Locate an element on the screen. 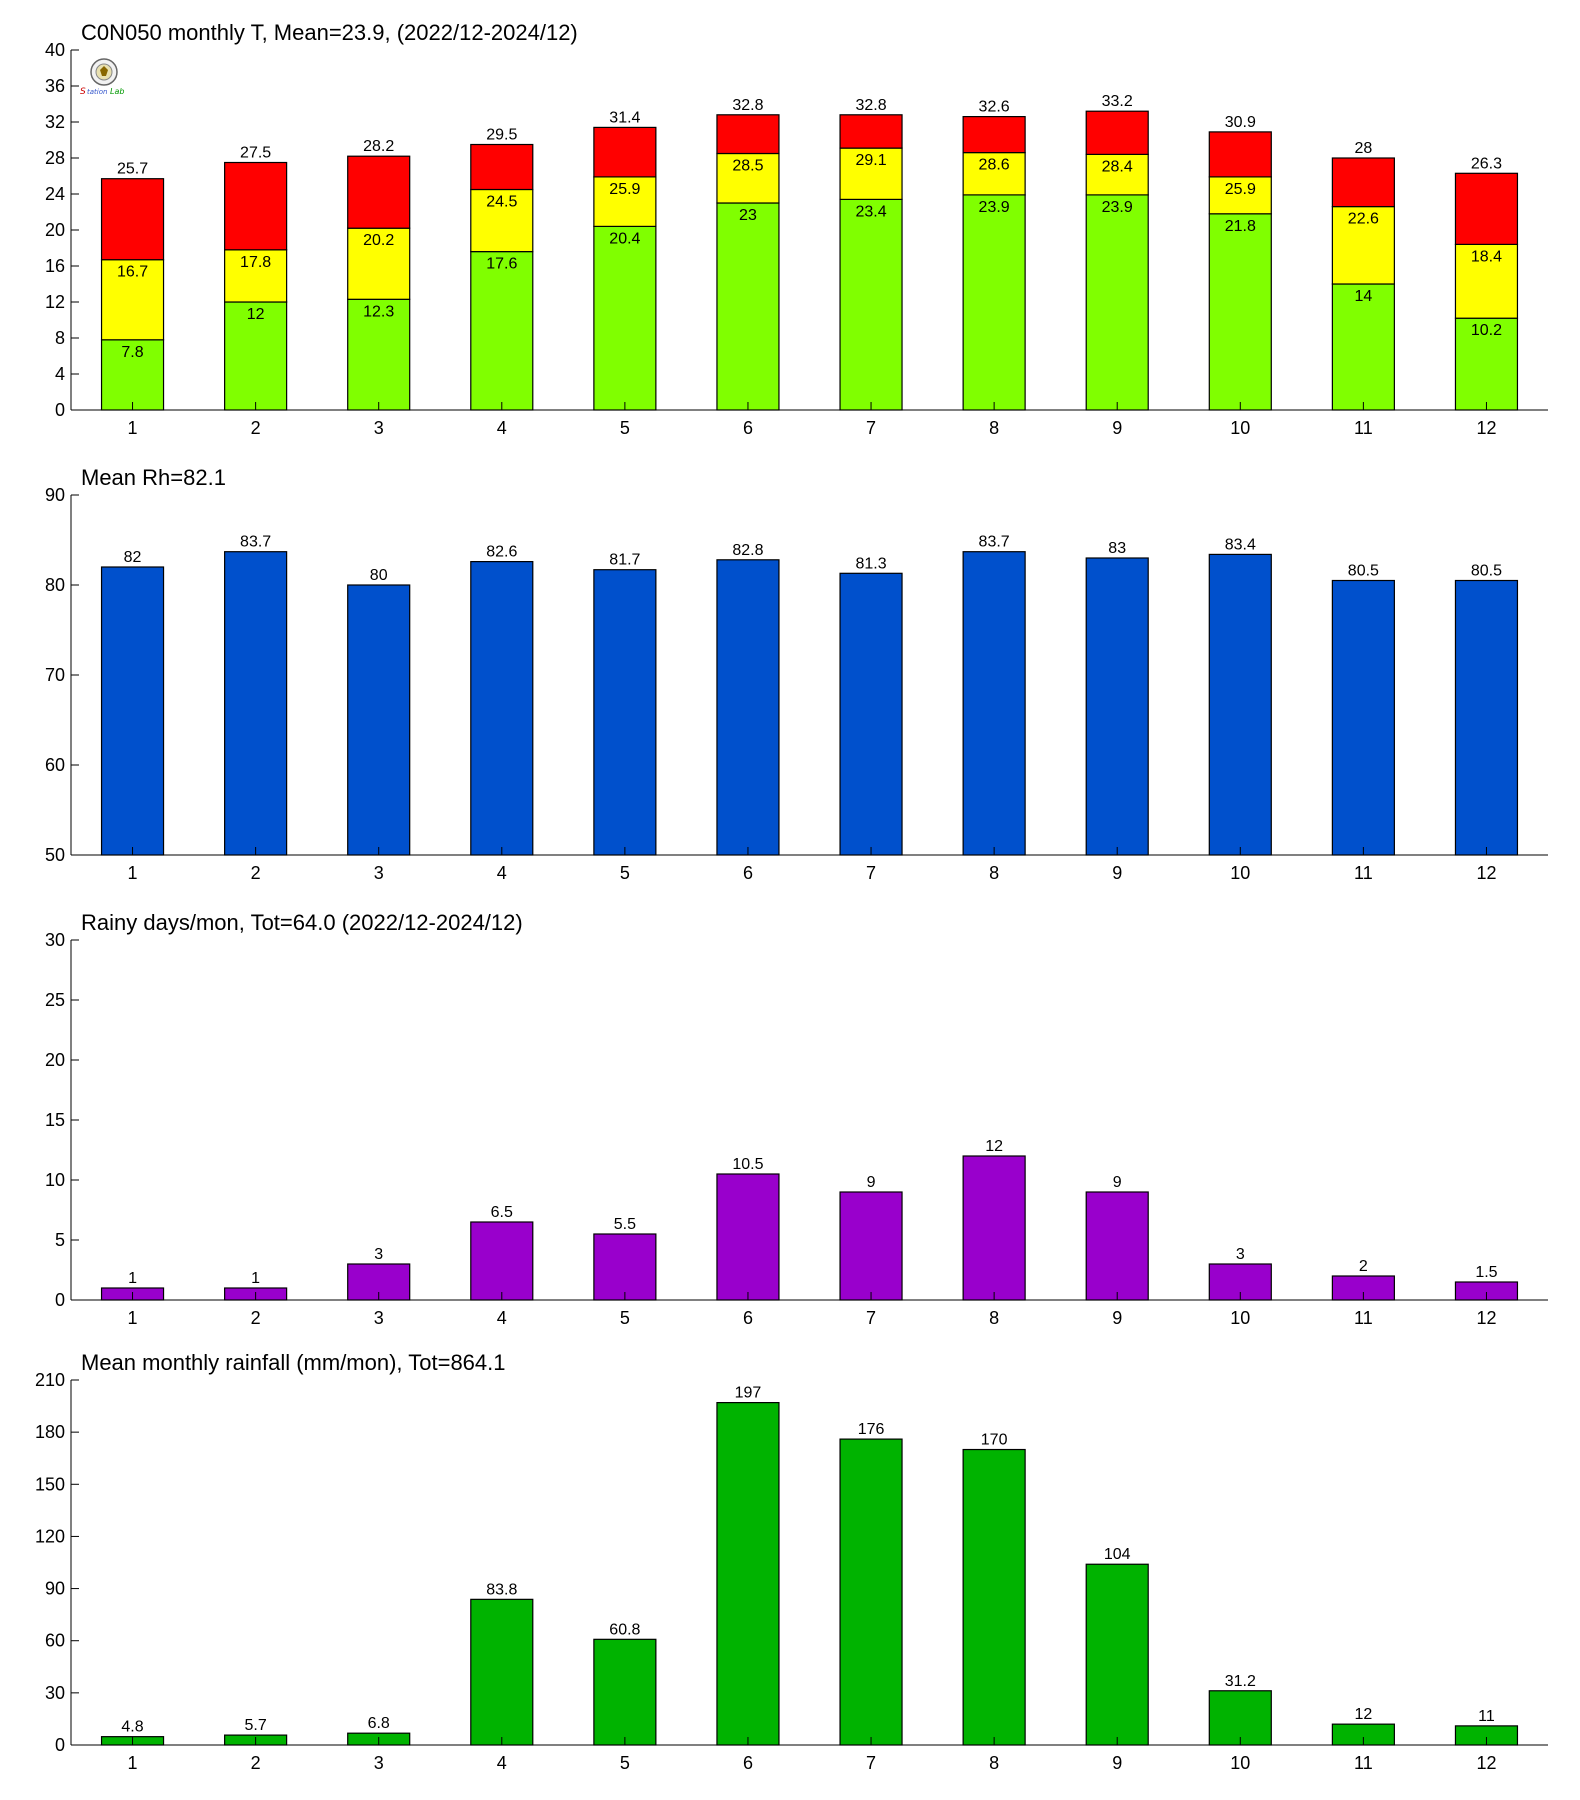  x-tick-label-10: 10 is located at coordinates (1240, 873).